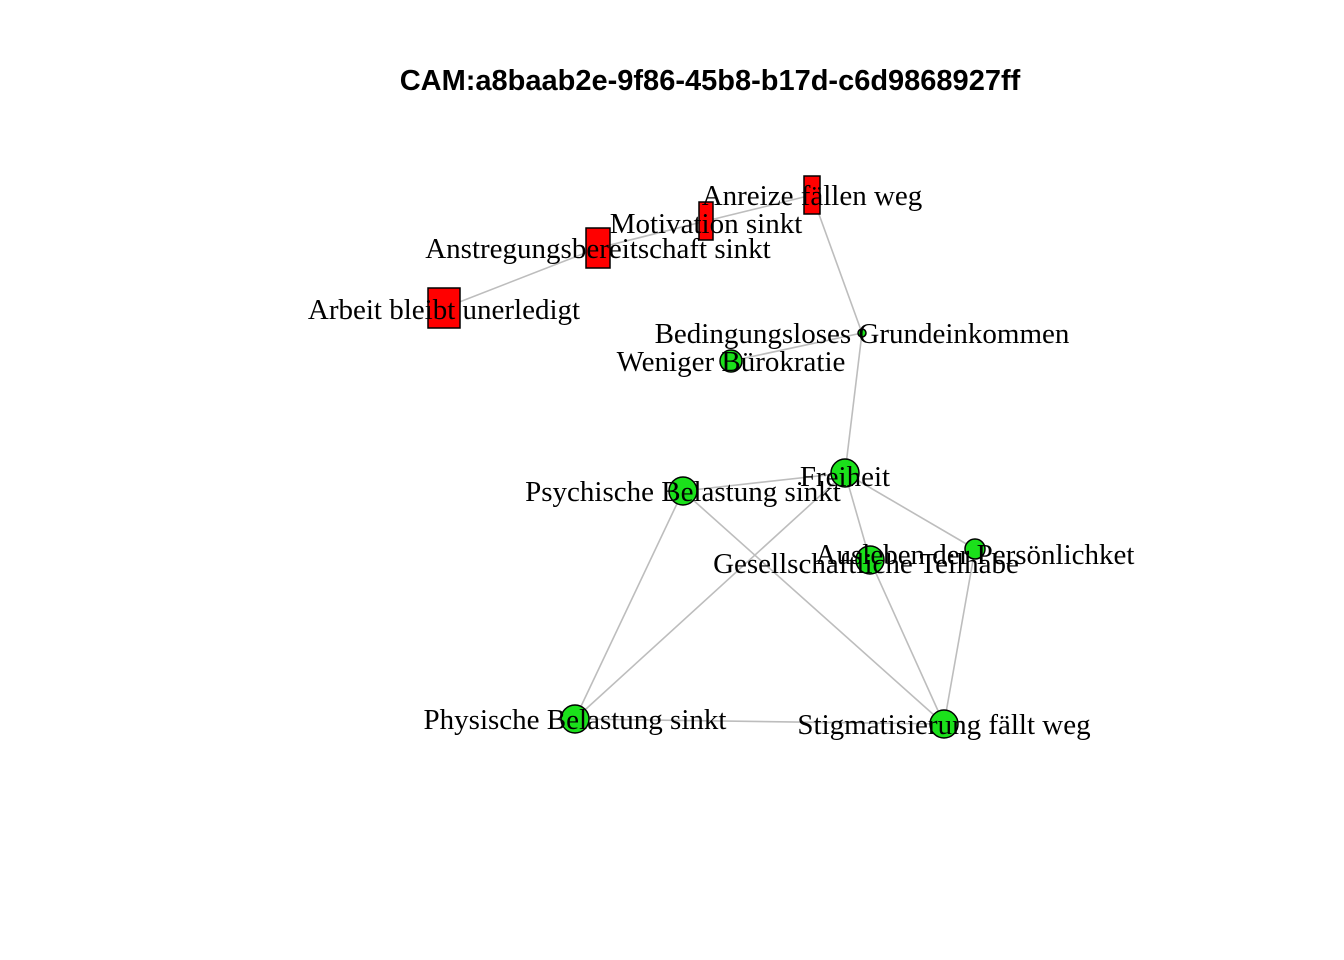 The image size is (1344, 960). What do you see at coordinates (764, 482) in the screenshot?
I see `edge-freiheit-psychisch` at bounding box center [764, 482].